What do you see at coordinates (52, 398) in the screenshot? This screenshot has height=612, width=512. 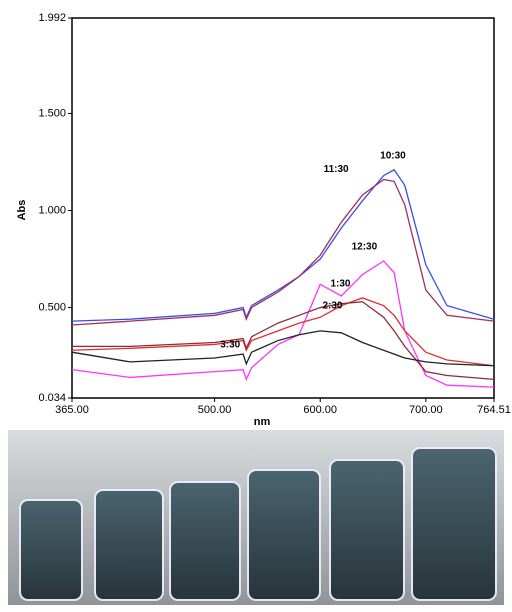 I see `y-tick-label: 0.034` at bounding box center [52, 398].